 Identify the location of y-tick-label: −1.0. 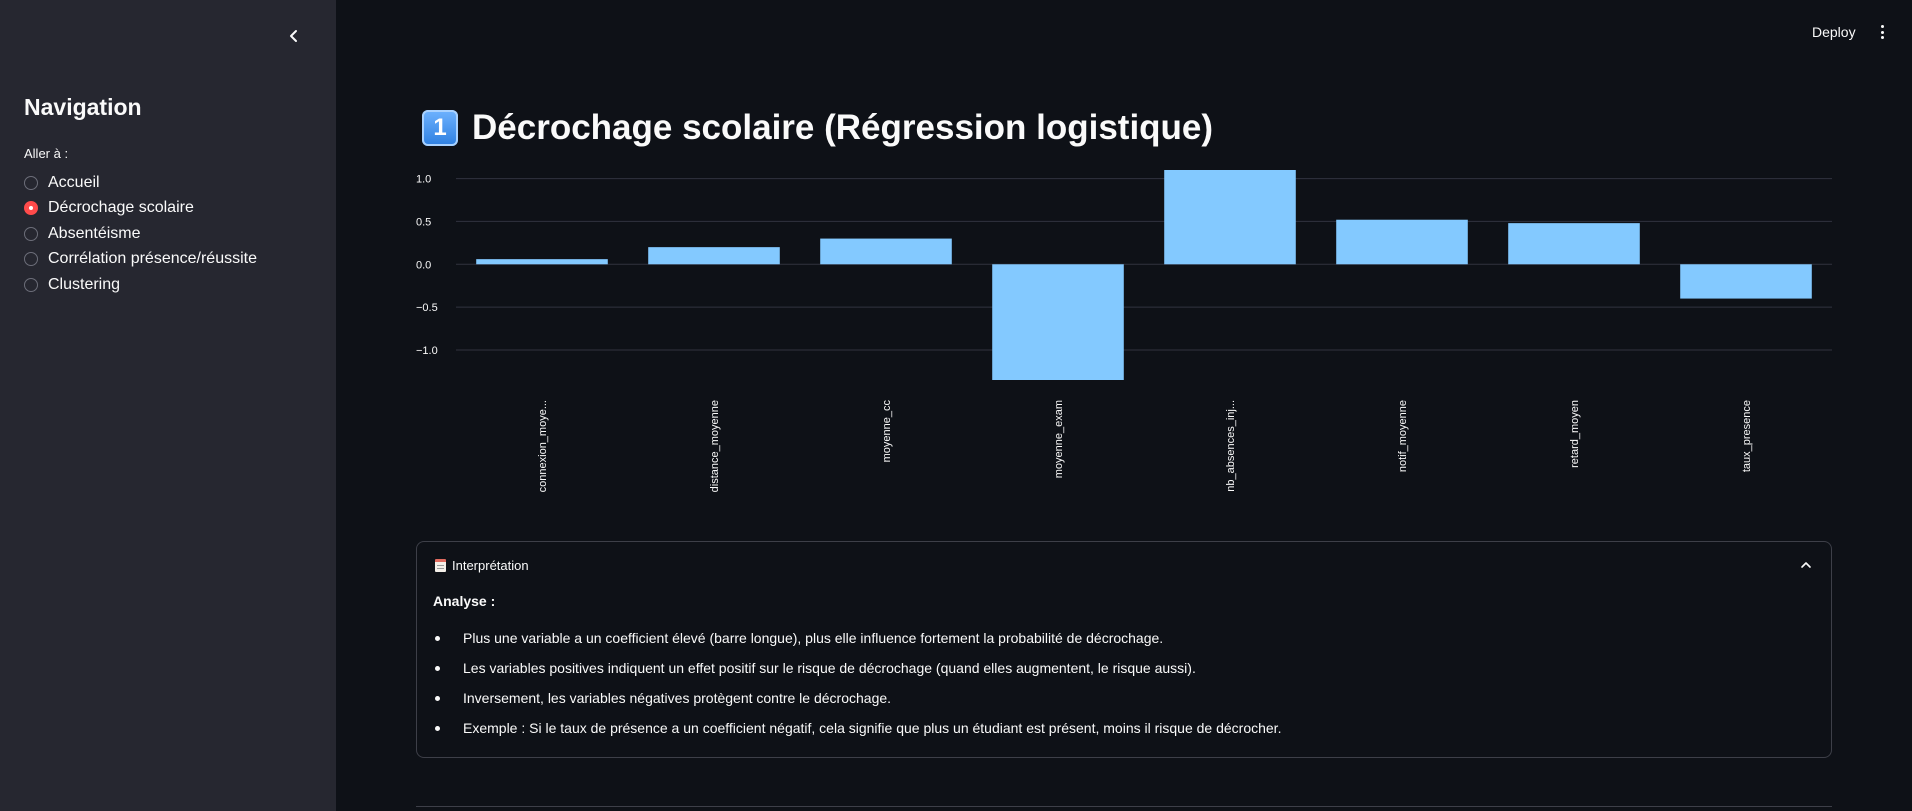
(427, 351).